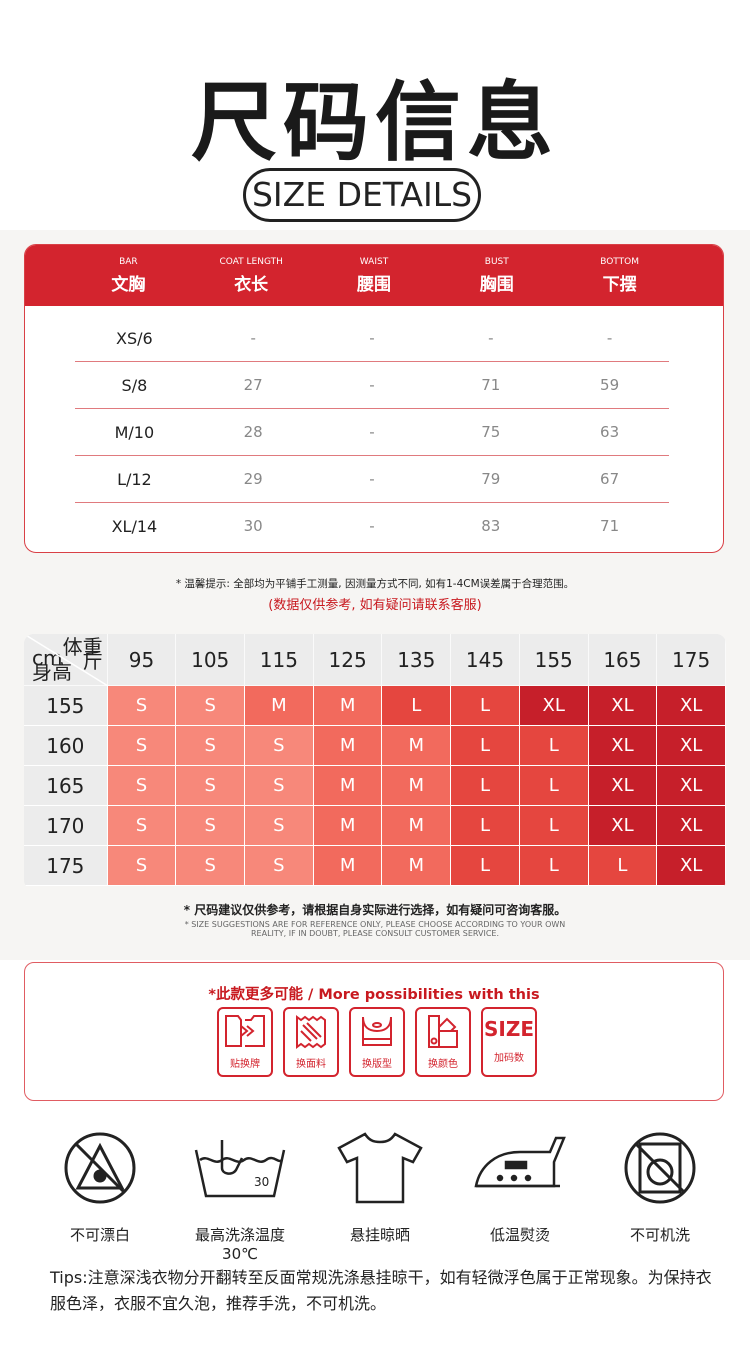 The height and width of the screenshot is (1364, 750). Describe the element at coordinates (417, 660) in the screenshot. I see `weight-header: 135` at that location.